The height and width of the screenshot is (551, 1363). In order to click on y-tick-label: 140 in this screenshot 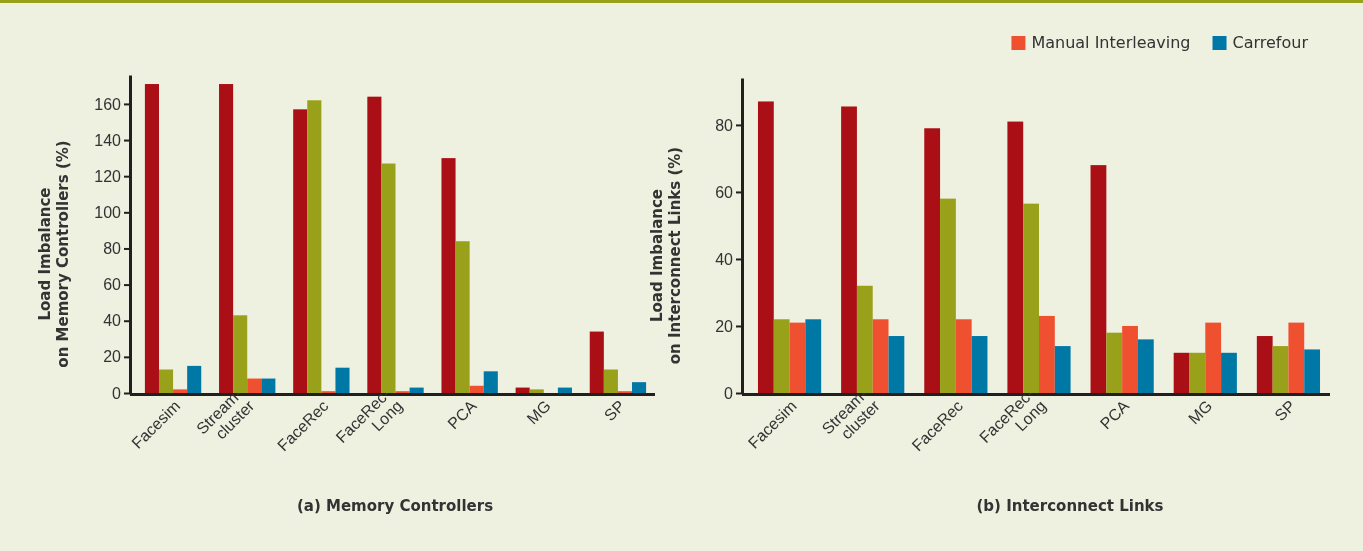, I will do `click(108, 140)`.